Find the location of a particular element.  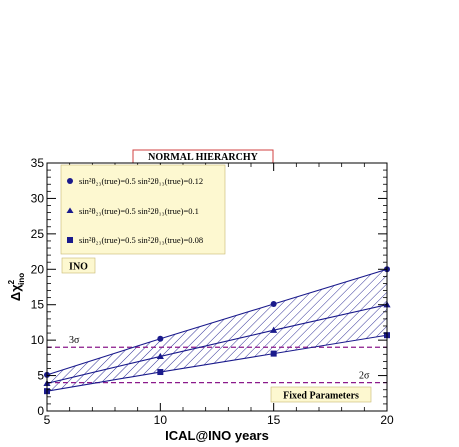

y-tick-label-1: 0 is located at coordinates (40, 411).